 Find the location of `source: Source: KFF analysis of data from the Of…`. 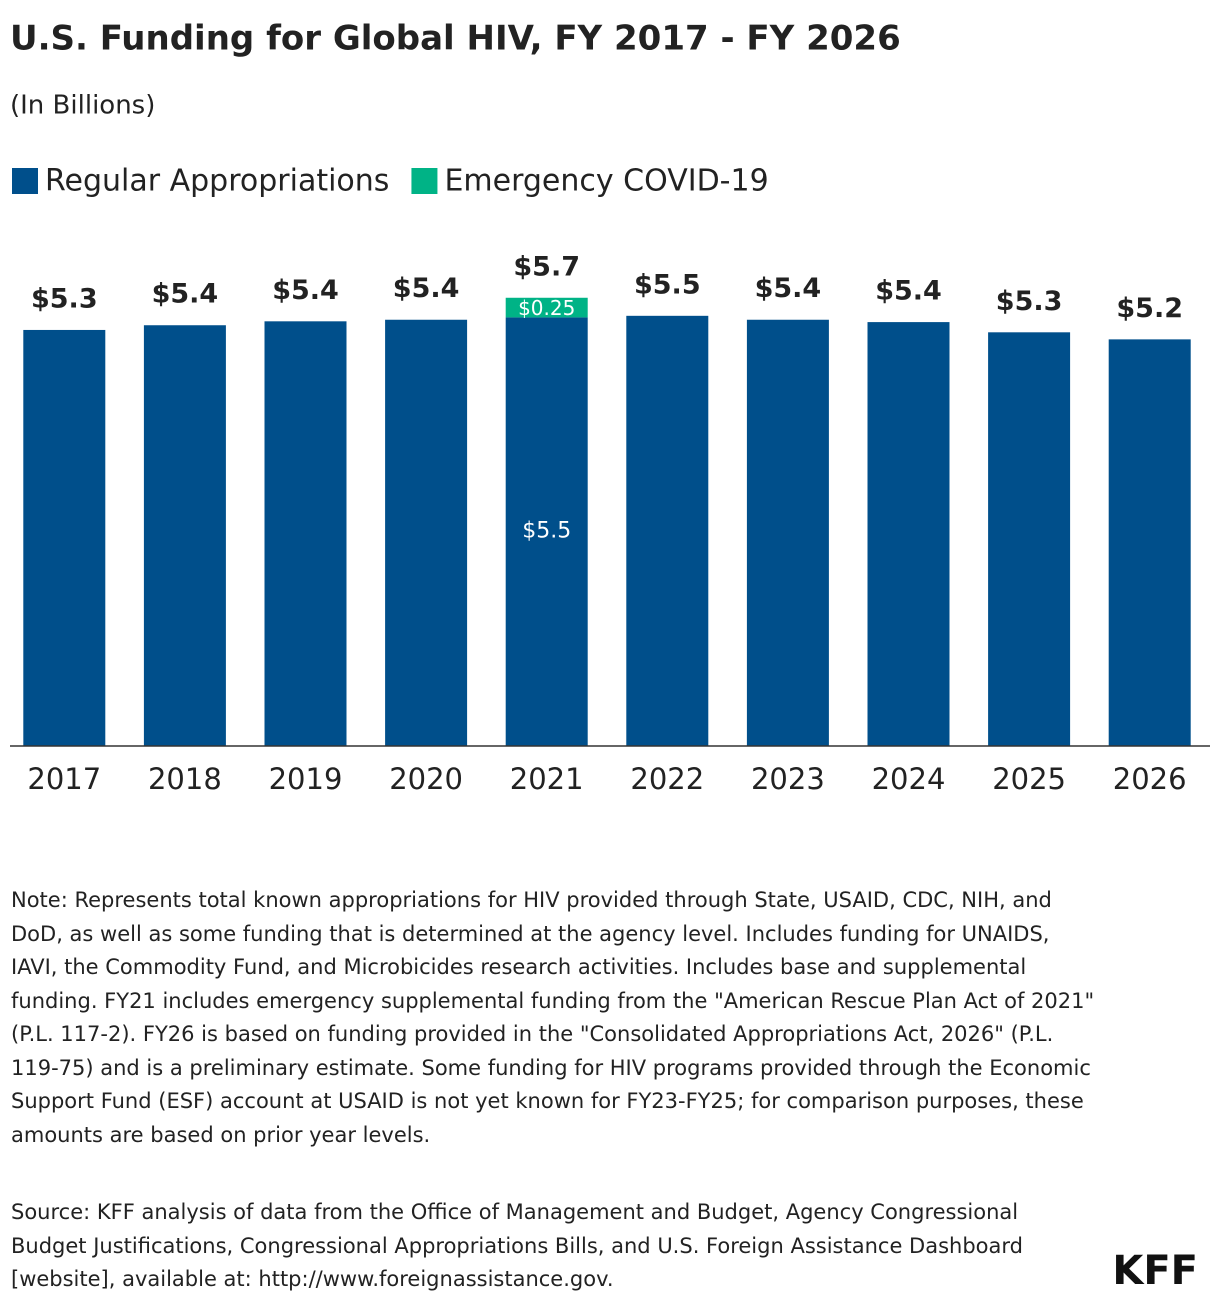

source: Source: KFF analysis of data from the Of… is located at coordinates (517, 1245).